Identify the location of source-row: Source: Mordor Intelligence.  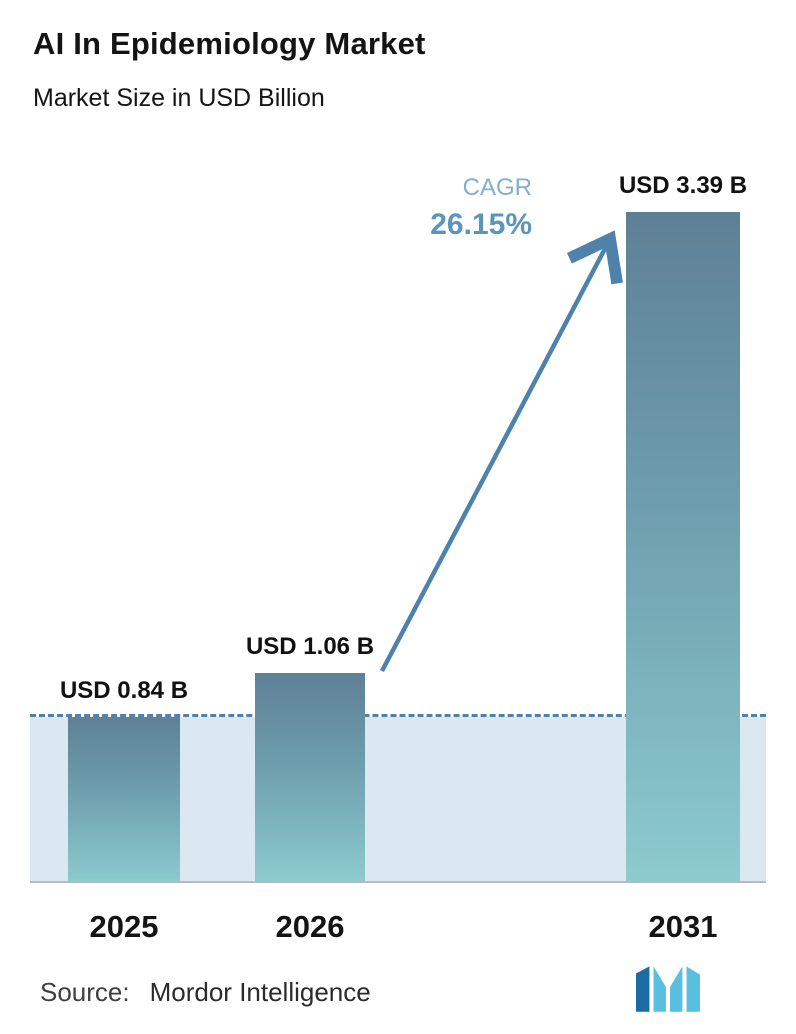
(205, 992).